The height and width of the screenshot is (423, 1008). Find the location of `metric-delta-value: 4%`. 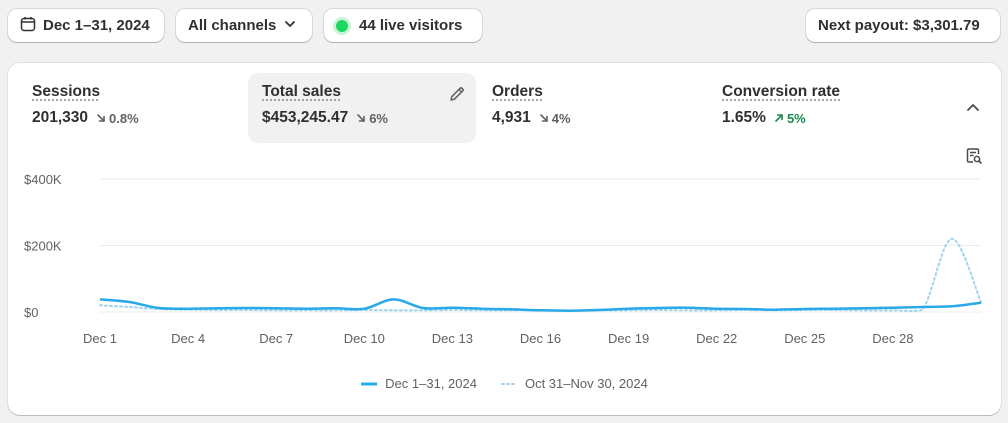

metric-delta-value: 4% is located at coordinates (561, 118).